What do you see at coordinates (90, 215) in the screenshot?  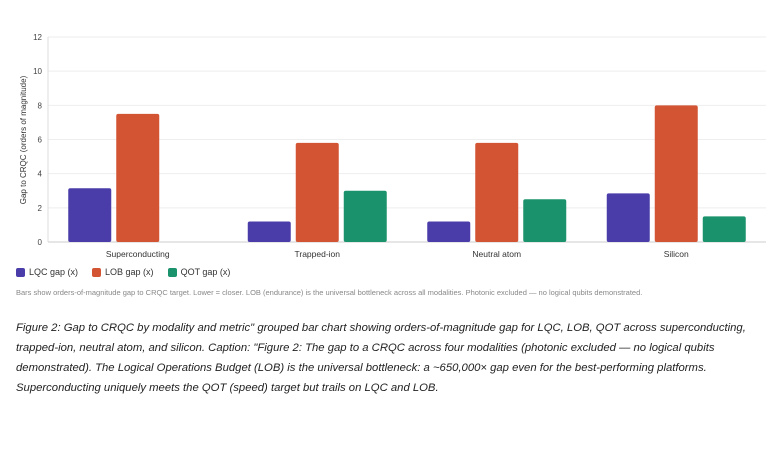 I see `bar-lqc-superconducting` at bounding box center [90, 215].